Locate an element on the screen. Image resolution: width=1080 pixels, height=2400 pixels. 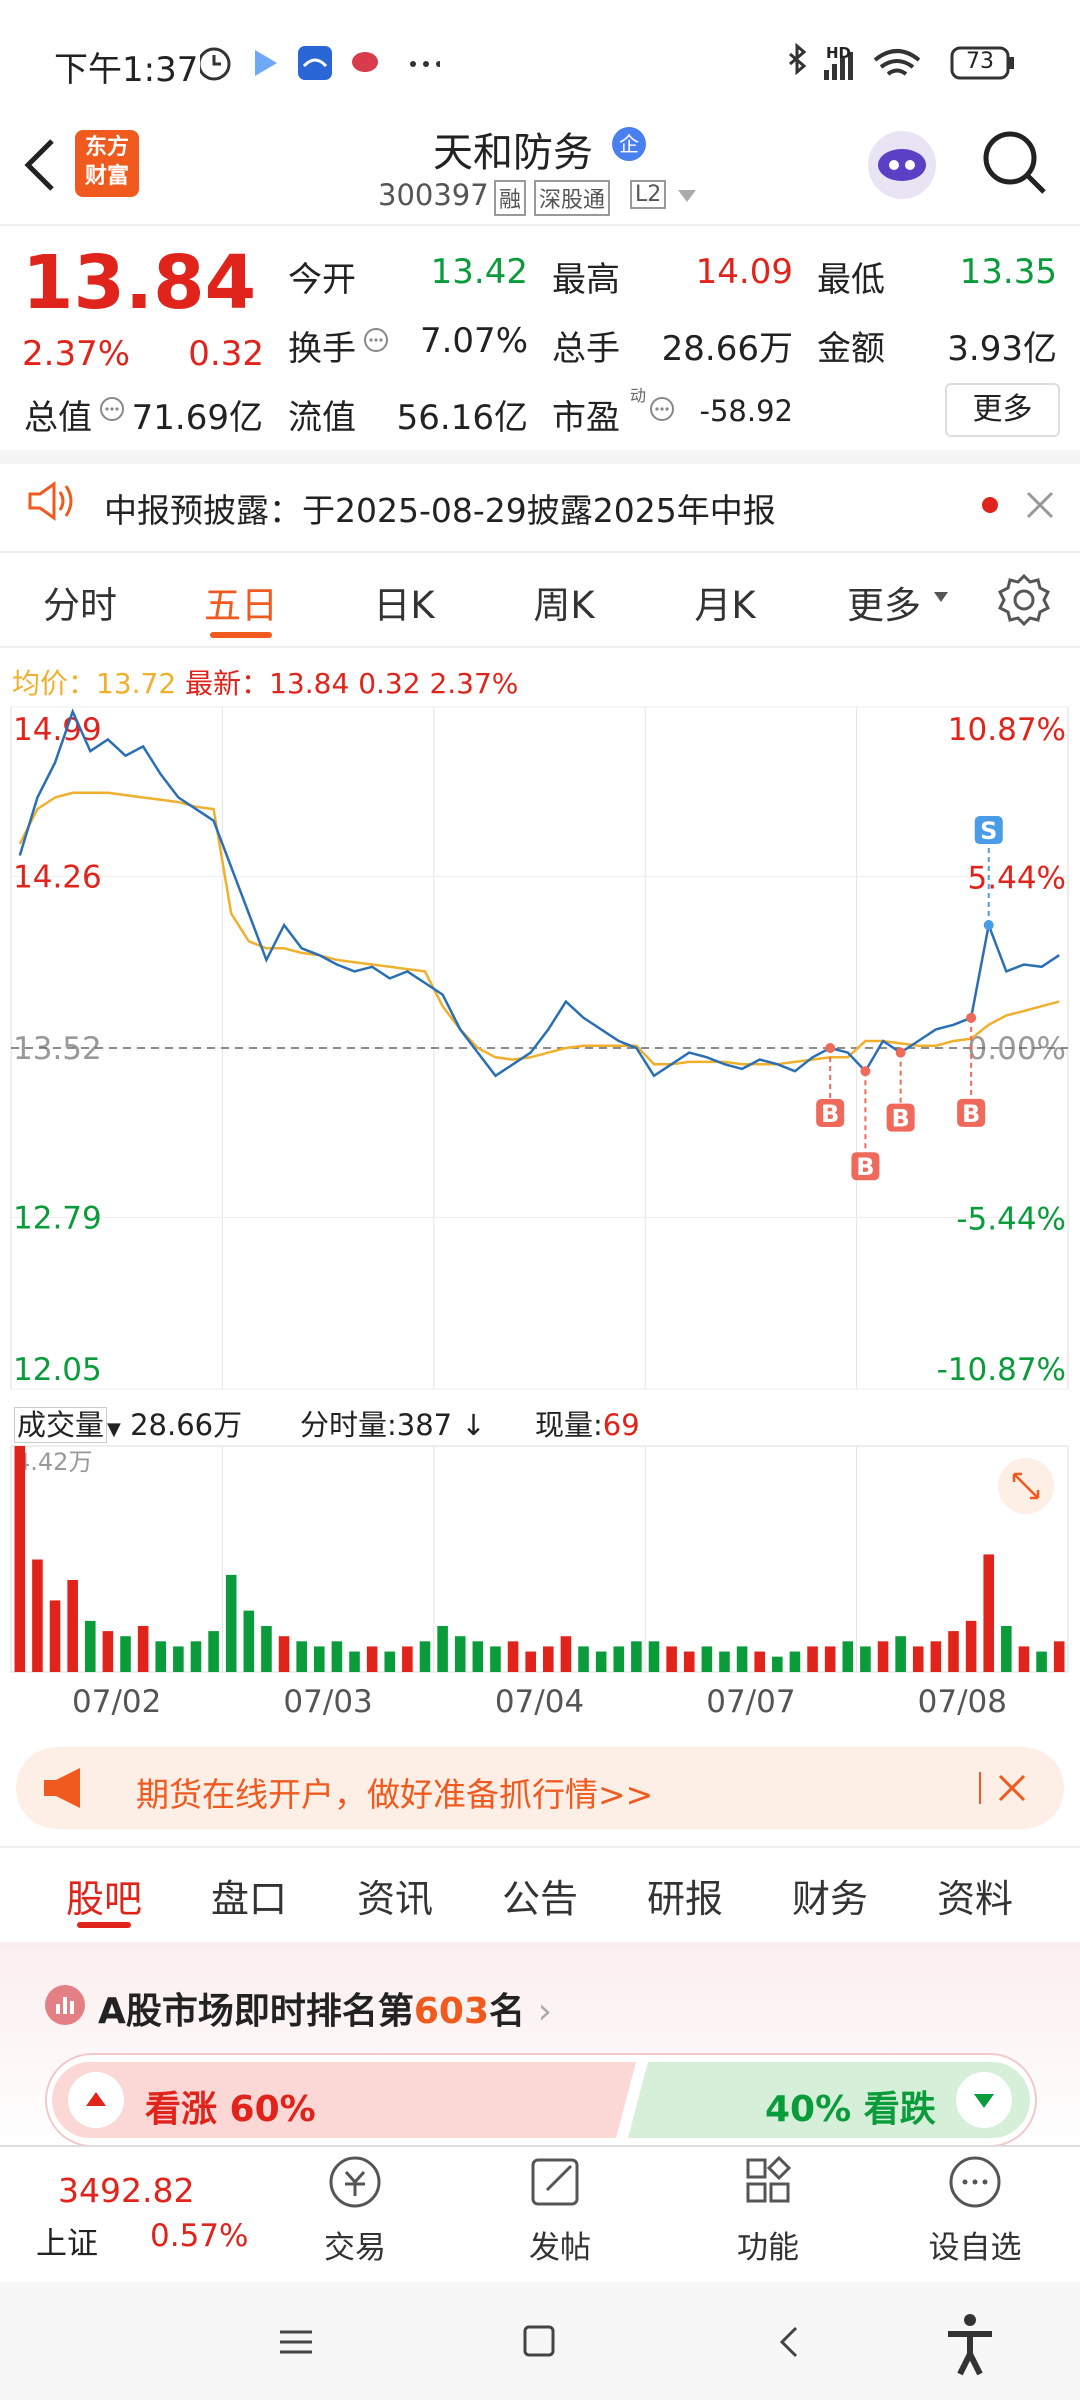
field-label: 最低 is located at coordinates (851, 280).